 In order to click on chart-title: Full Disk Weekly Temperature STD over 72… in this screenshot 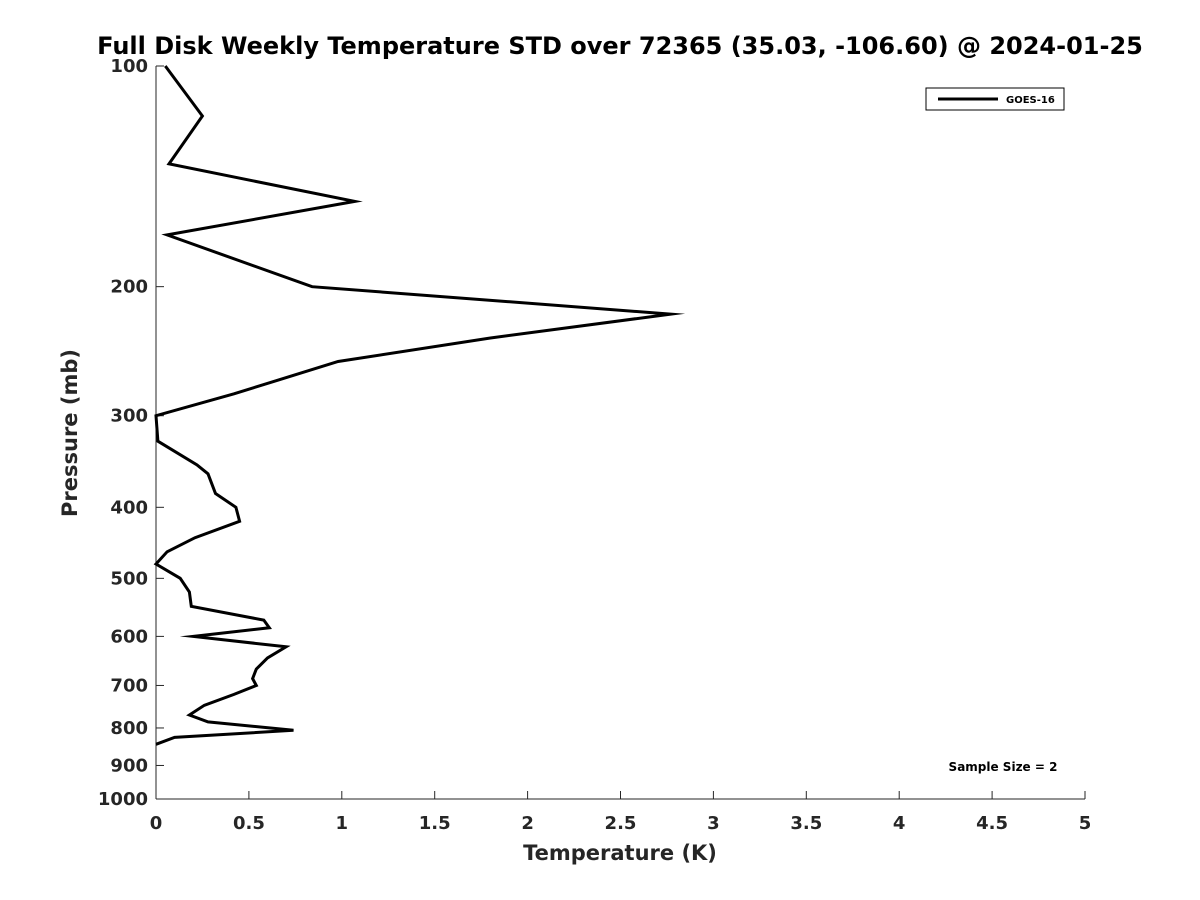, I will do `click(620, 46)`.